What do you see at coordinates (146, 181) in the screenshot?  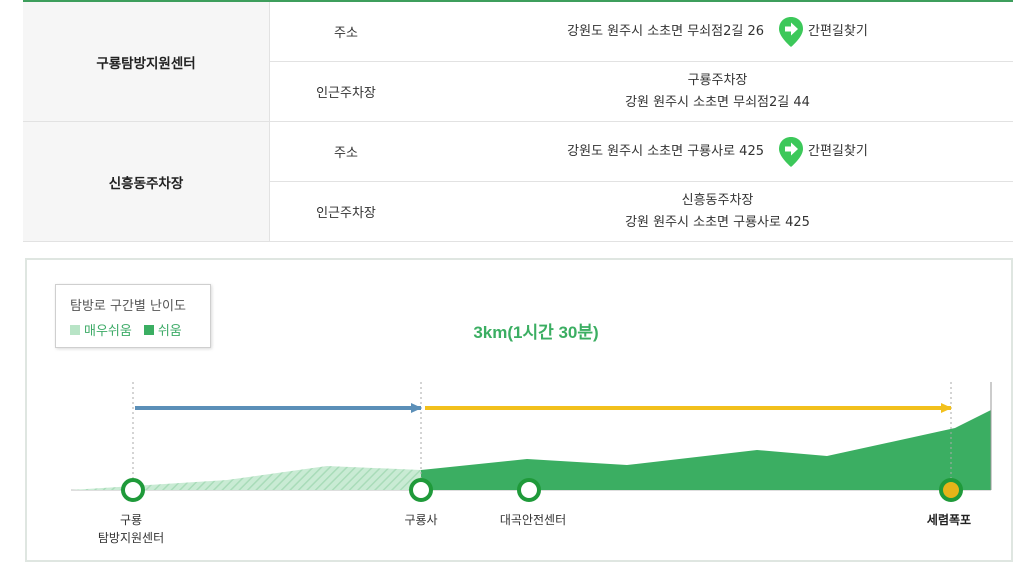 I see `place-name: 신흥동주차장` at bounding box center [146, 181].